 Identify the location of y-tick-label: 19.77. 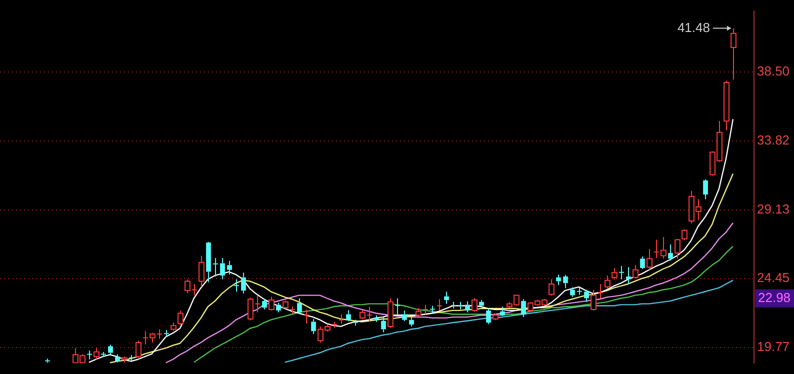
(773, 346).